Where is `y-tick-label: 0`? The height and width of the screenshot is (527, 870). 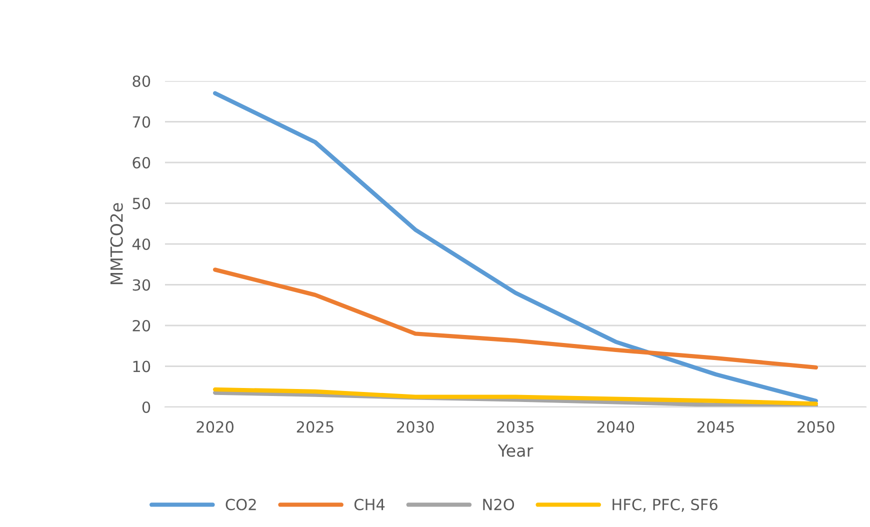
y-tick-label: 0 is located at coordinates (146, 407).